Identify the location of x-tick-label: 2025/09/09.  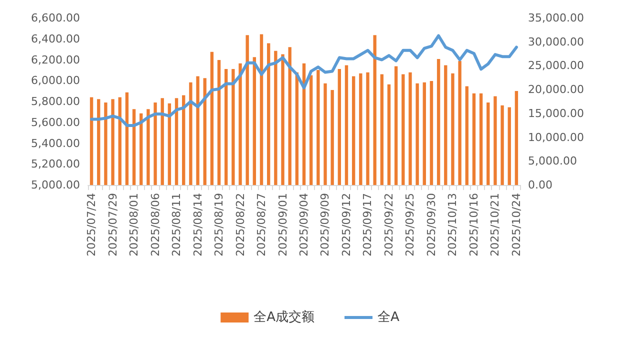
(325, 224).